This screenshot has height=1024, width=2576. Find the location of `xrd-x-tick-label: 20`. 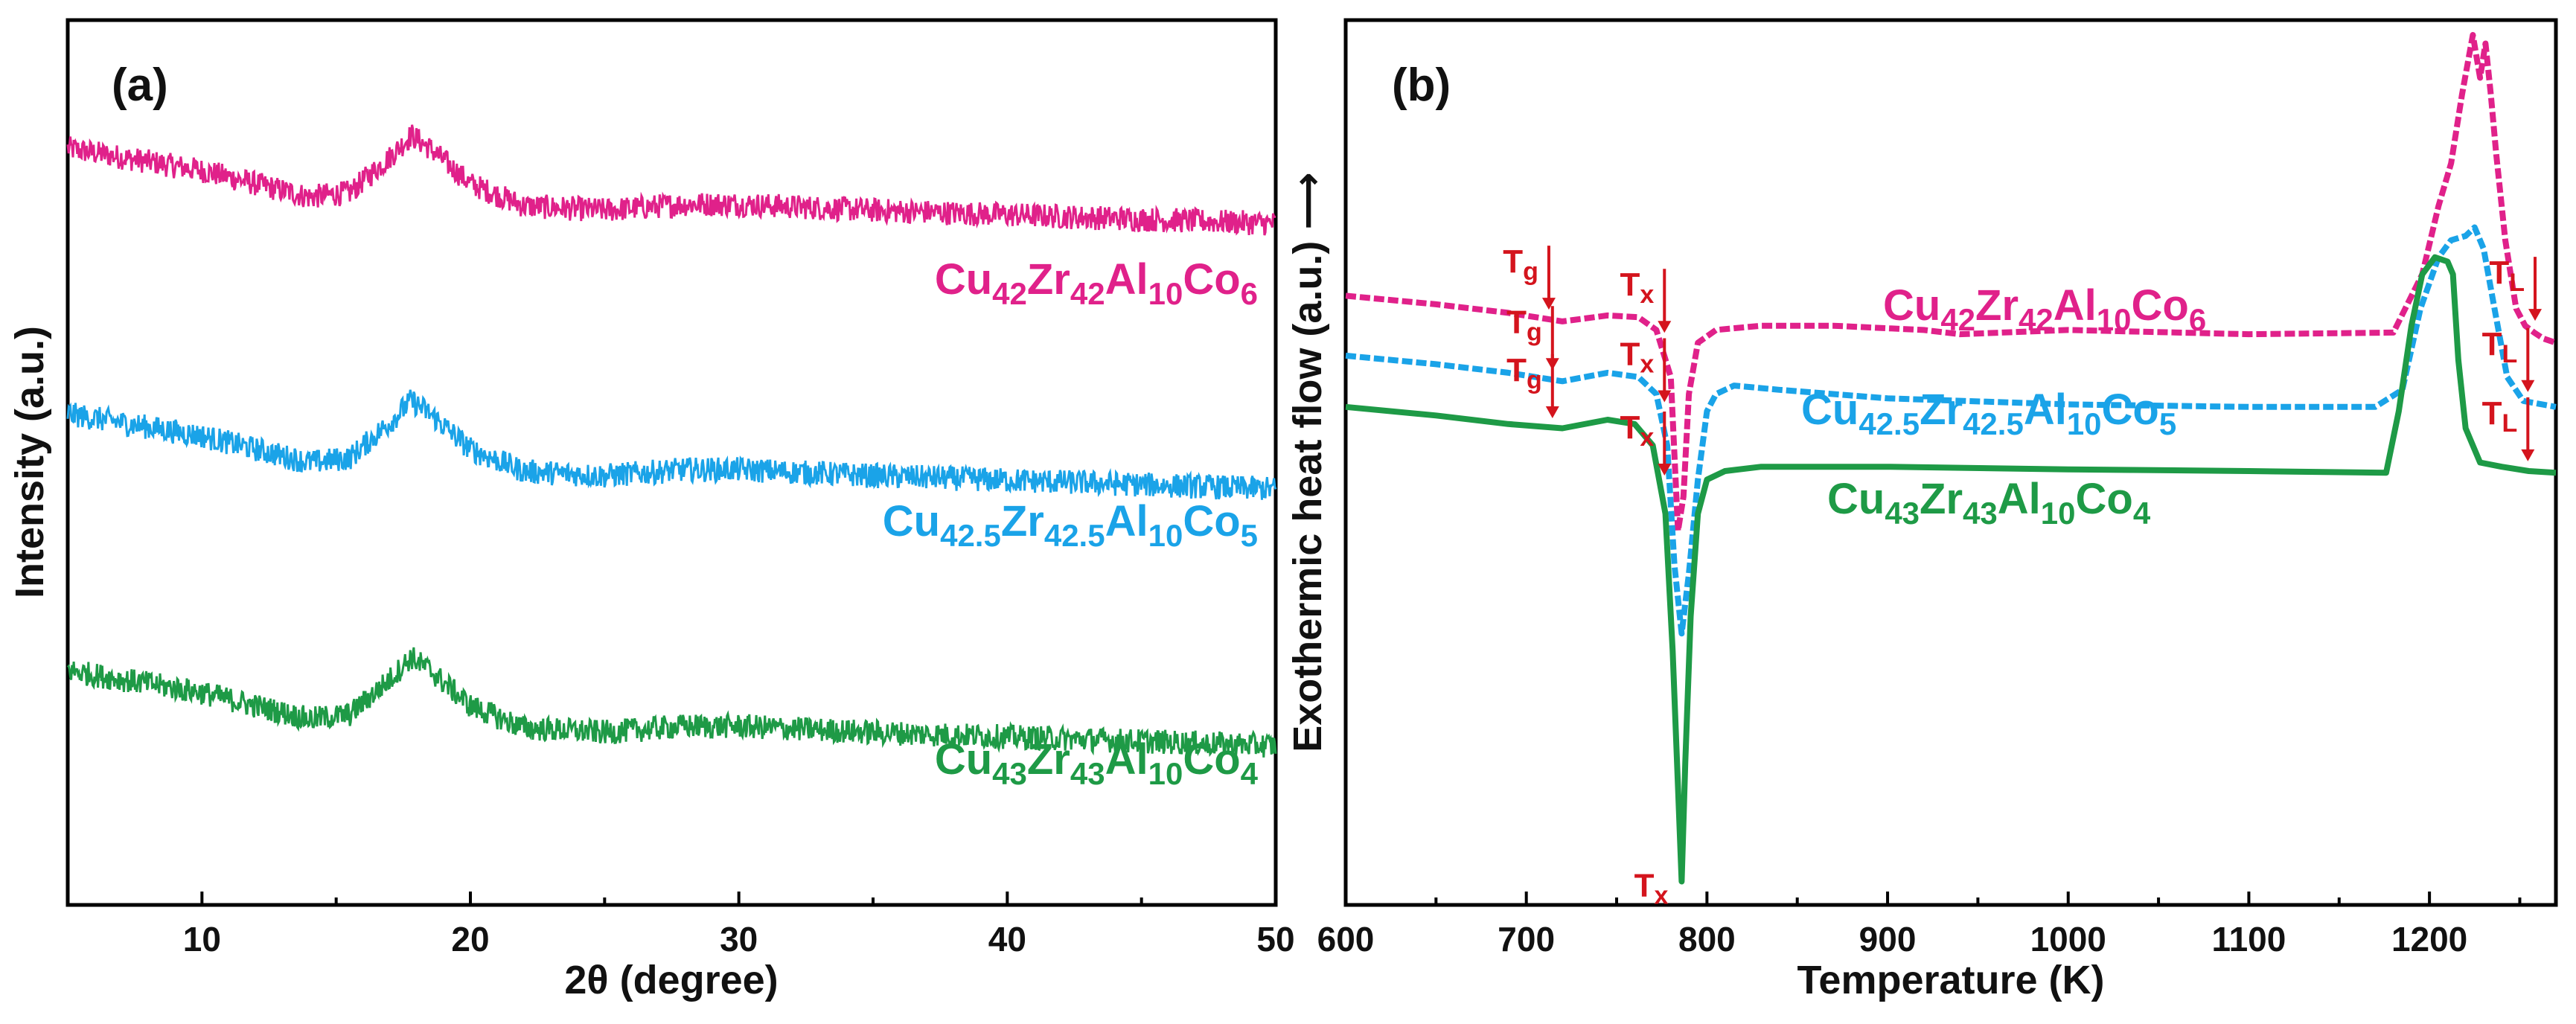

xrd-x-tick-label: 20 is located at coordinates (470, 939).